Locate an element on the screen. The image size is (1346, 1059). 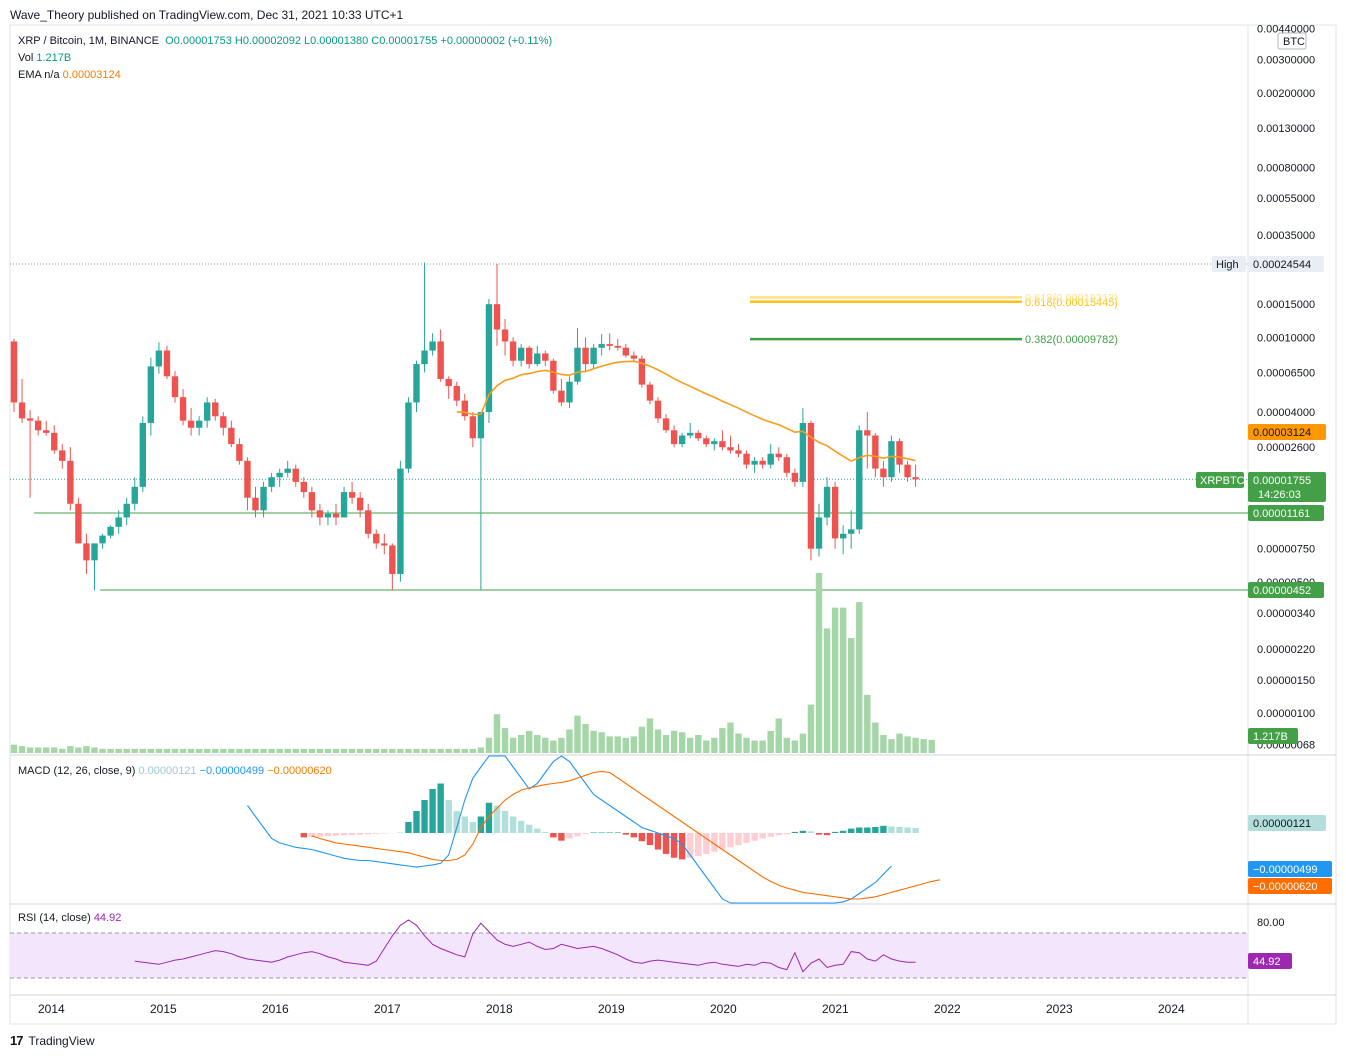
support-badge-text: 0.00001161 is located at coordinates (1281, 514).